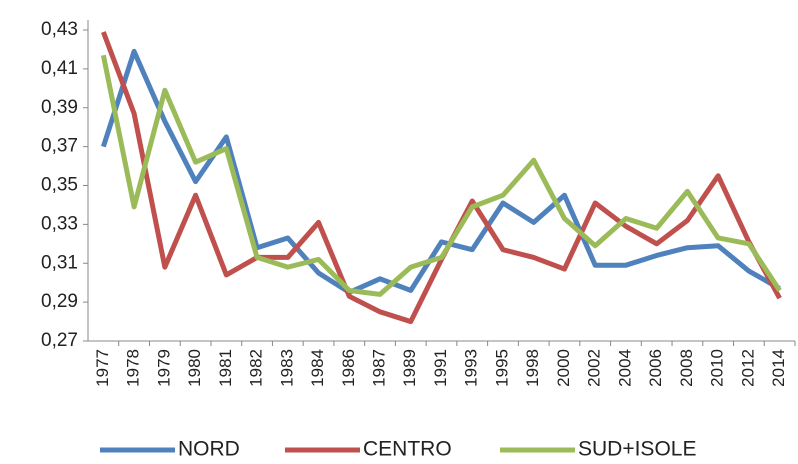 This screenshot has width=798, height=464. Describe the element at coordinates (59, 223) in the screenshot. I see `y-tick-label: 0,33` at that location.